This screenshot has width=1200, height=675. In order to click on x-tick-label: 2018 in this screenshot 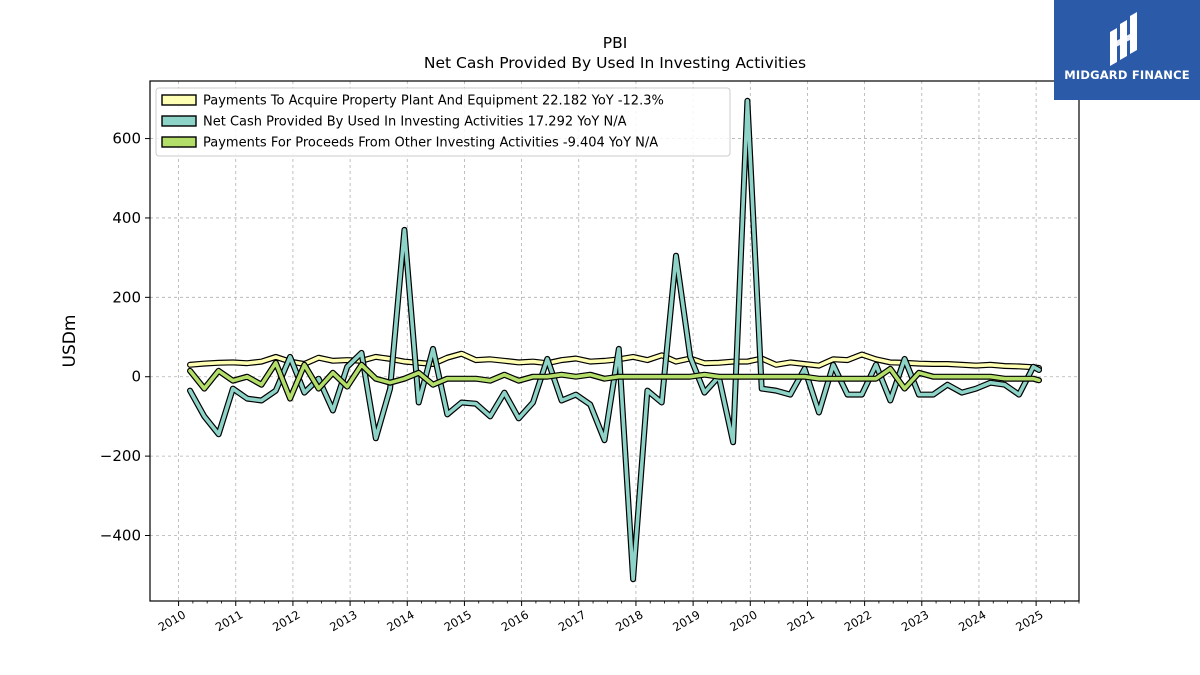, I will do `click(629, 620)`.